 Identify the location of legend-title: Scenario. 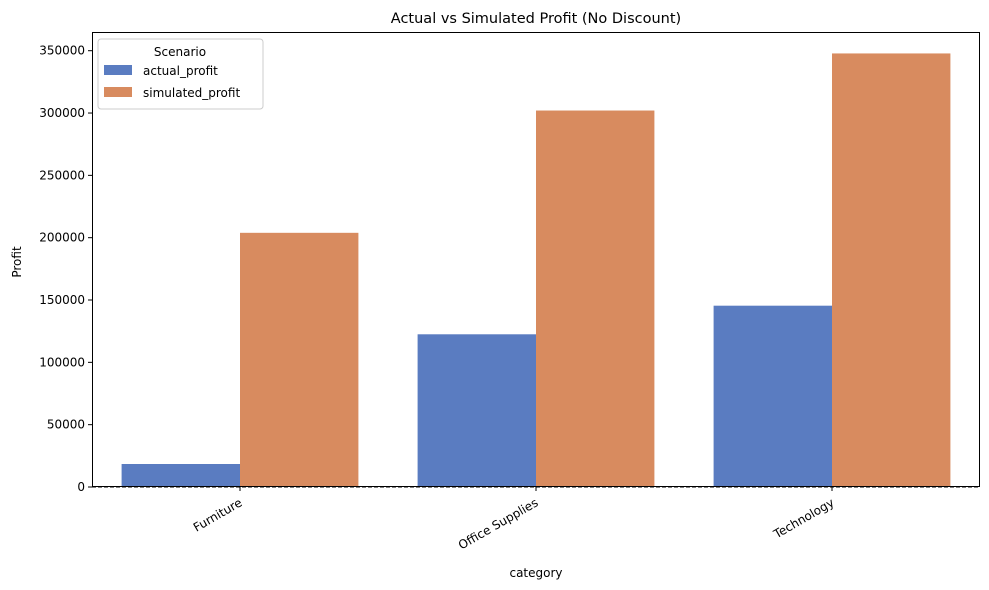
(180, 52).